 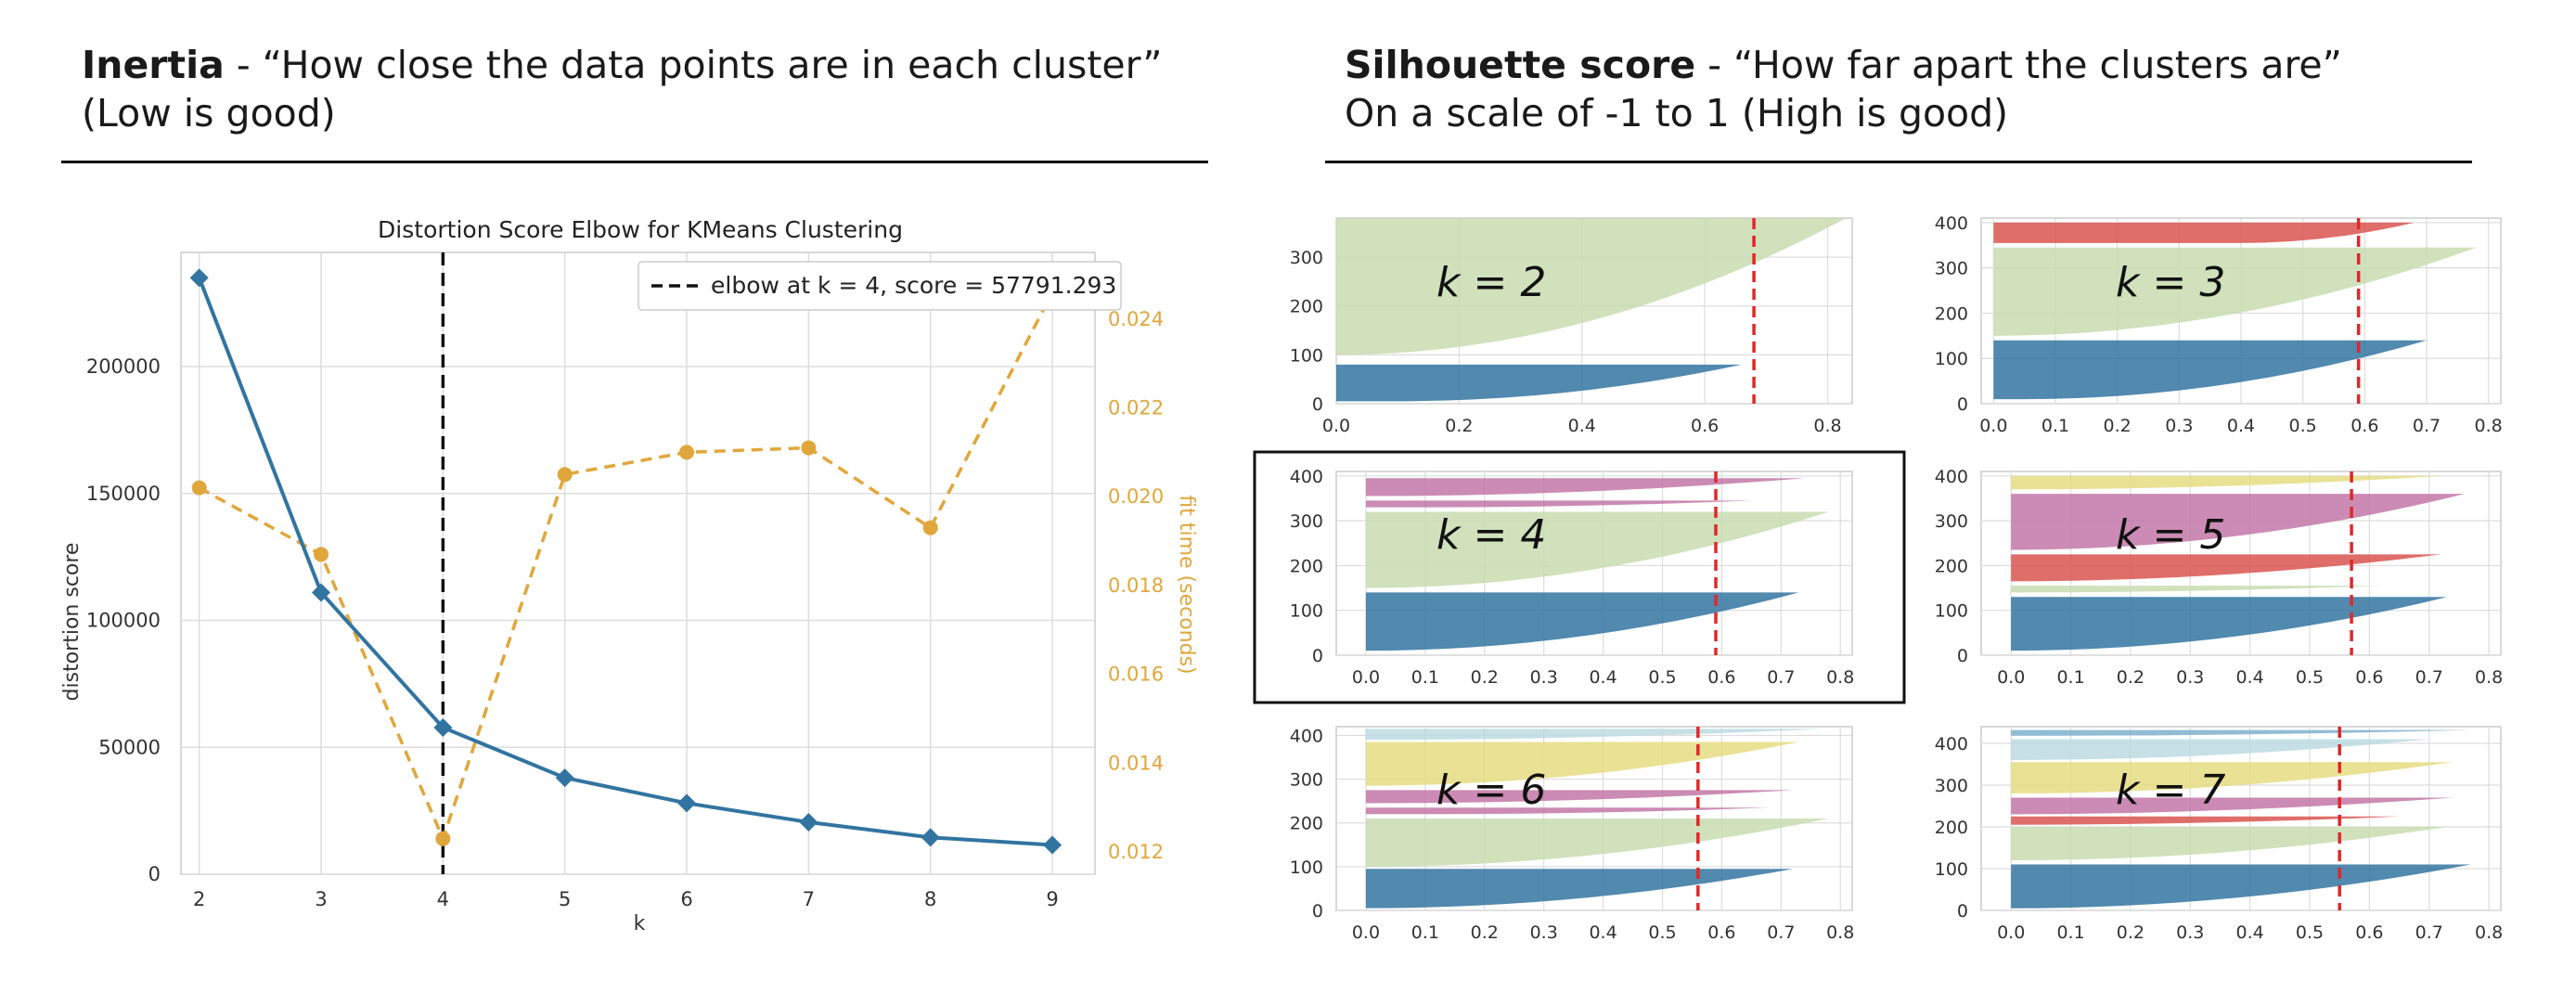 I want to click on x-tick-label: 5, so click(x=565, y=899).